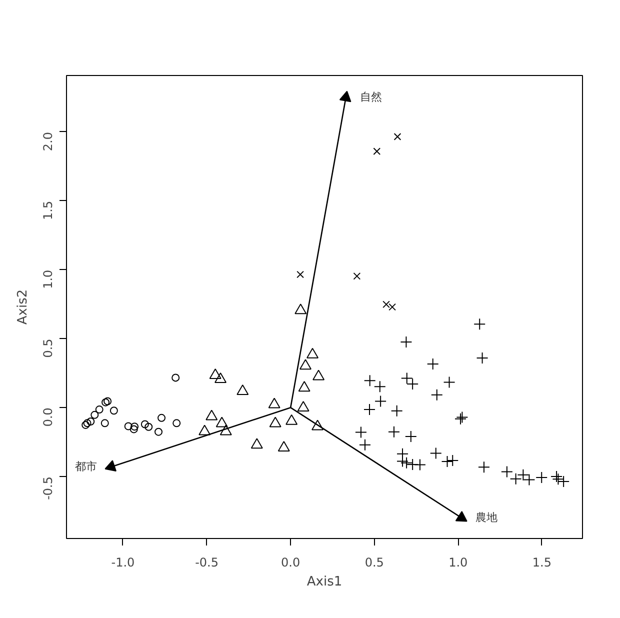  I want to click on x-tick-label: -0.5, so click(206, 563).